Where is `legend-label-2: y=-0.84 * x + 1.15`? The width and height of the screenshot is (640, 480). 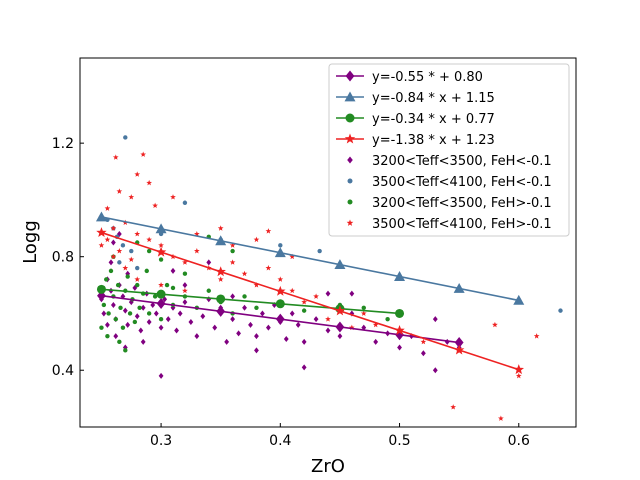
legend-label-2: y=-0.84 * x + 1.15 is located at coordinates (433, 98).